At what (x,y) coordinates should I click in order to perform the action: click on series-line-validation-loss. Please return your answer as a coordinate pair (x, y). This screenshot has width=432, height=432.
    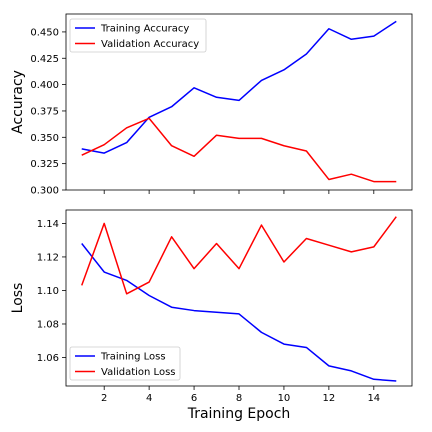
    Looking at the image, I should click on (239, 255).